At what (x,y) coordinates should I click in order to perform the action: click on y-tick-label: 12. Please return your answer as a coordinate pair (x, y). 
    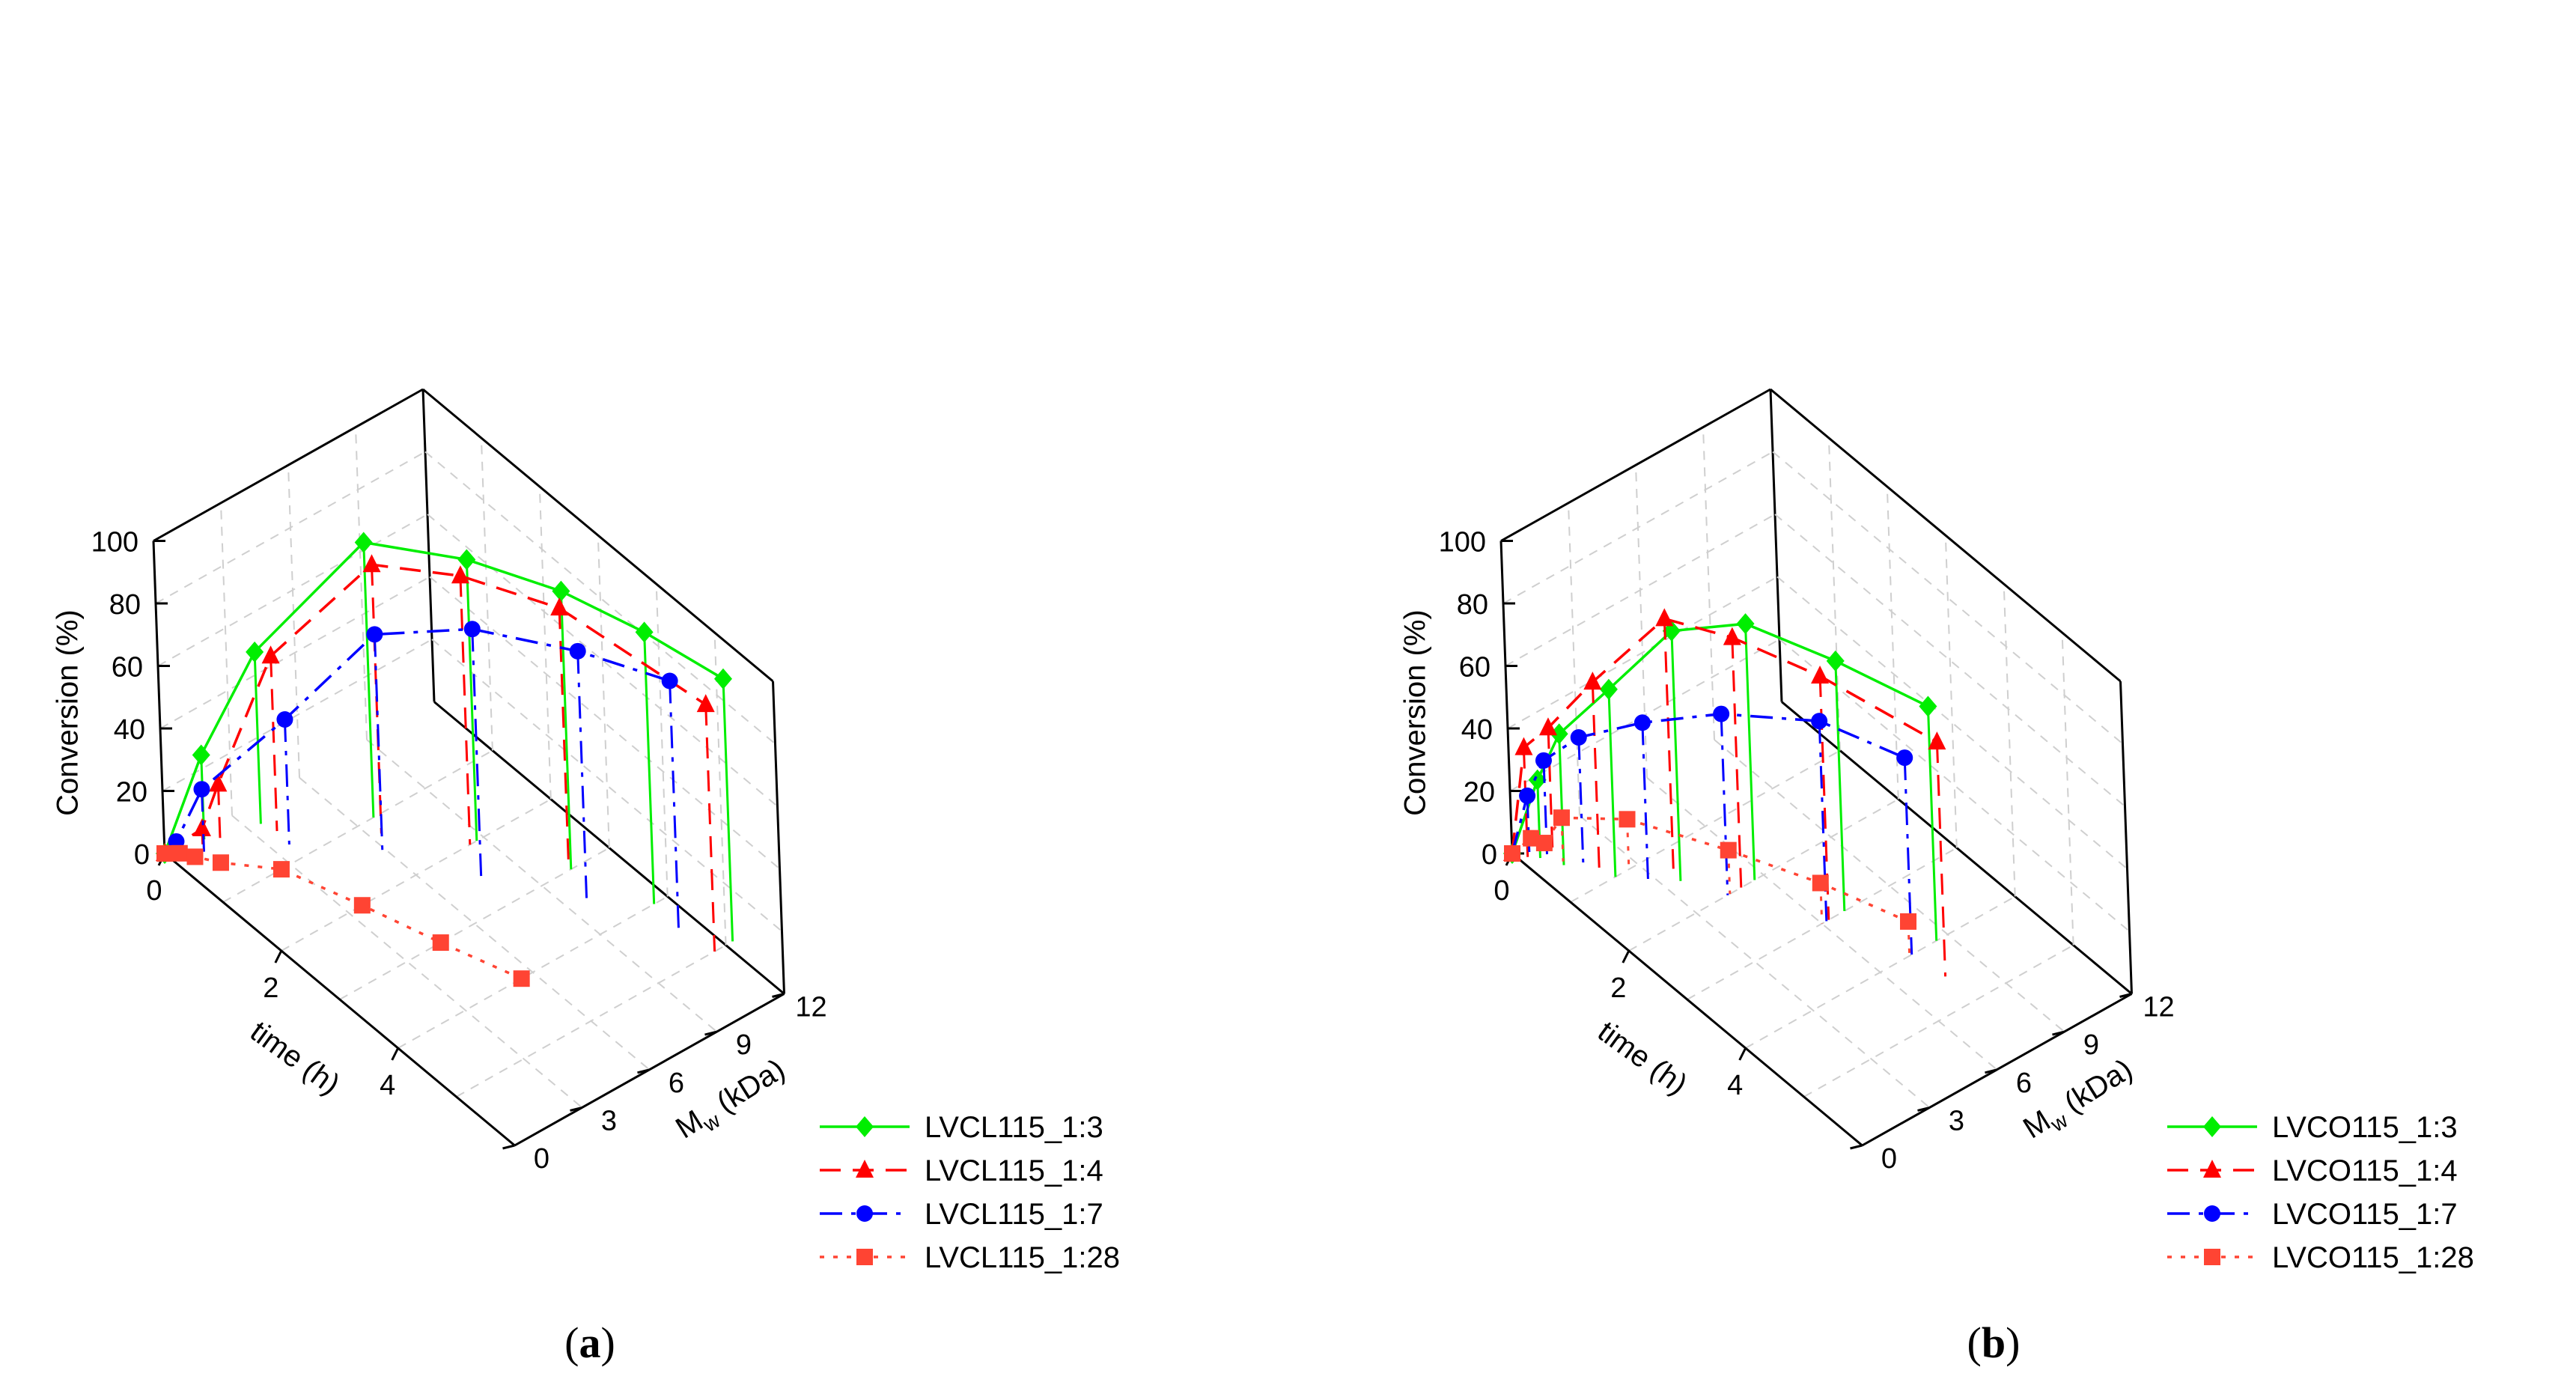
    Looking at the image, I should click on (2158, 1008).